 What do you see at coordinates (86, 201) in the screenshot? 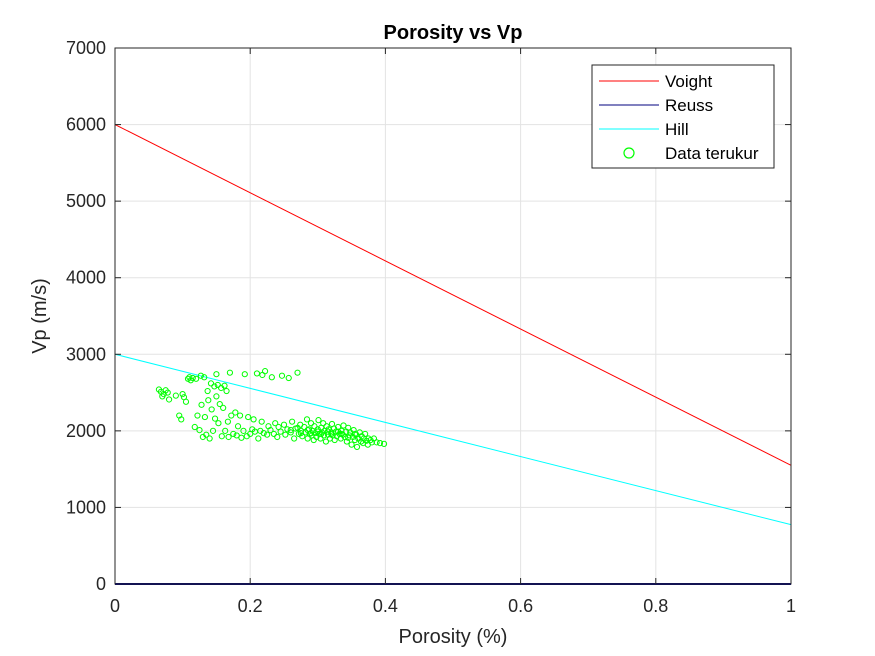
I see `y-tick-label: 5000` at bounding box center [86, 201].